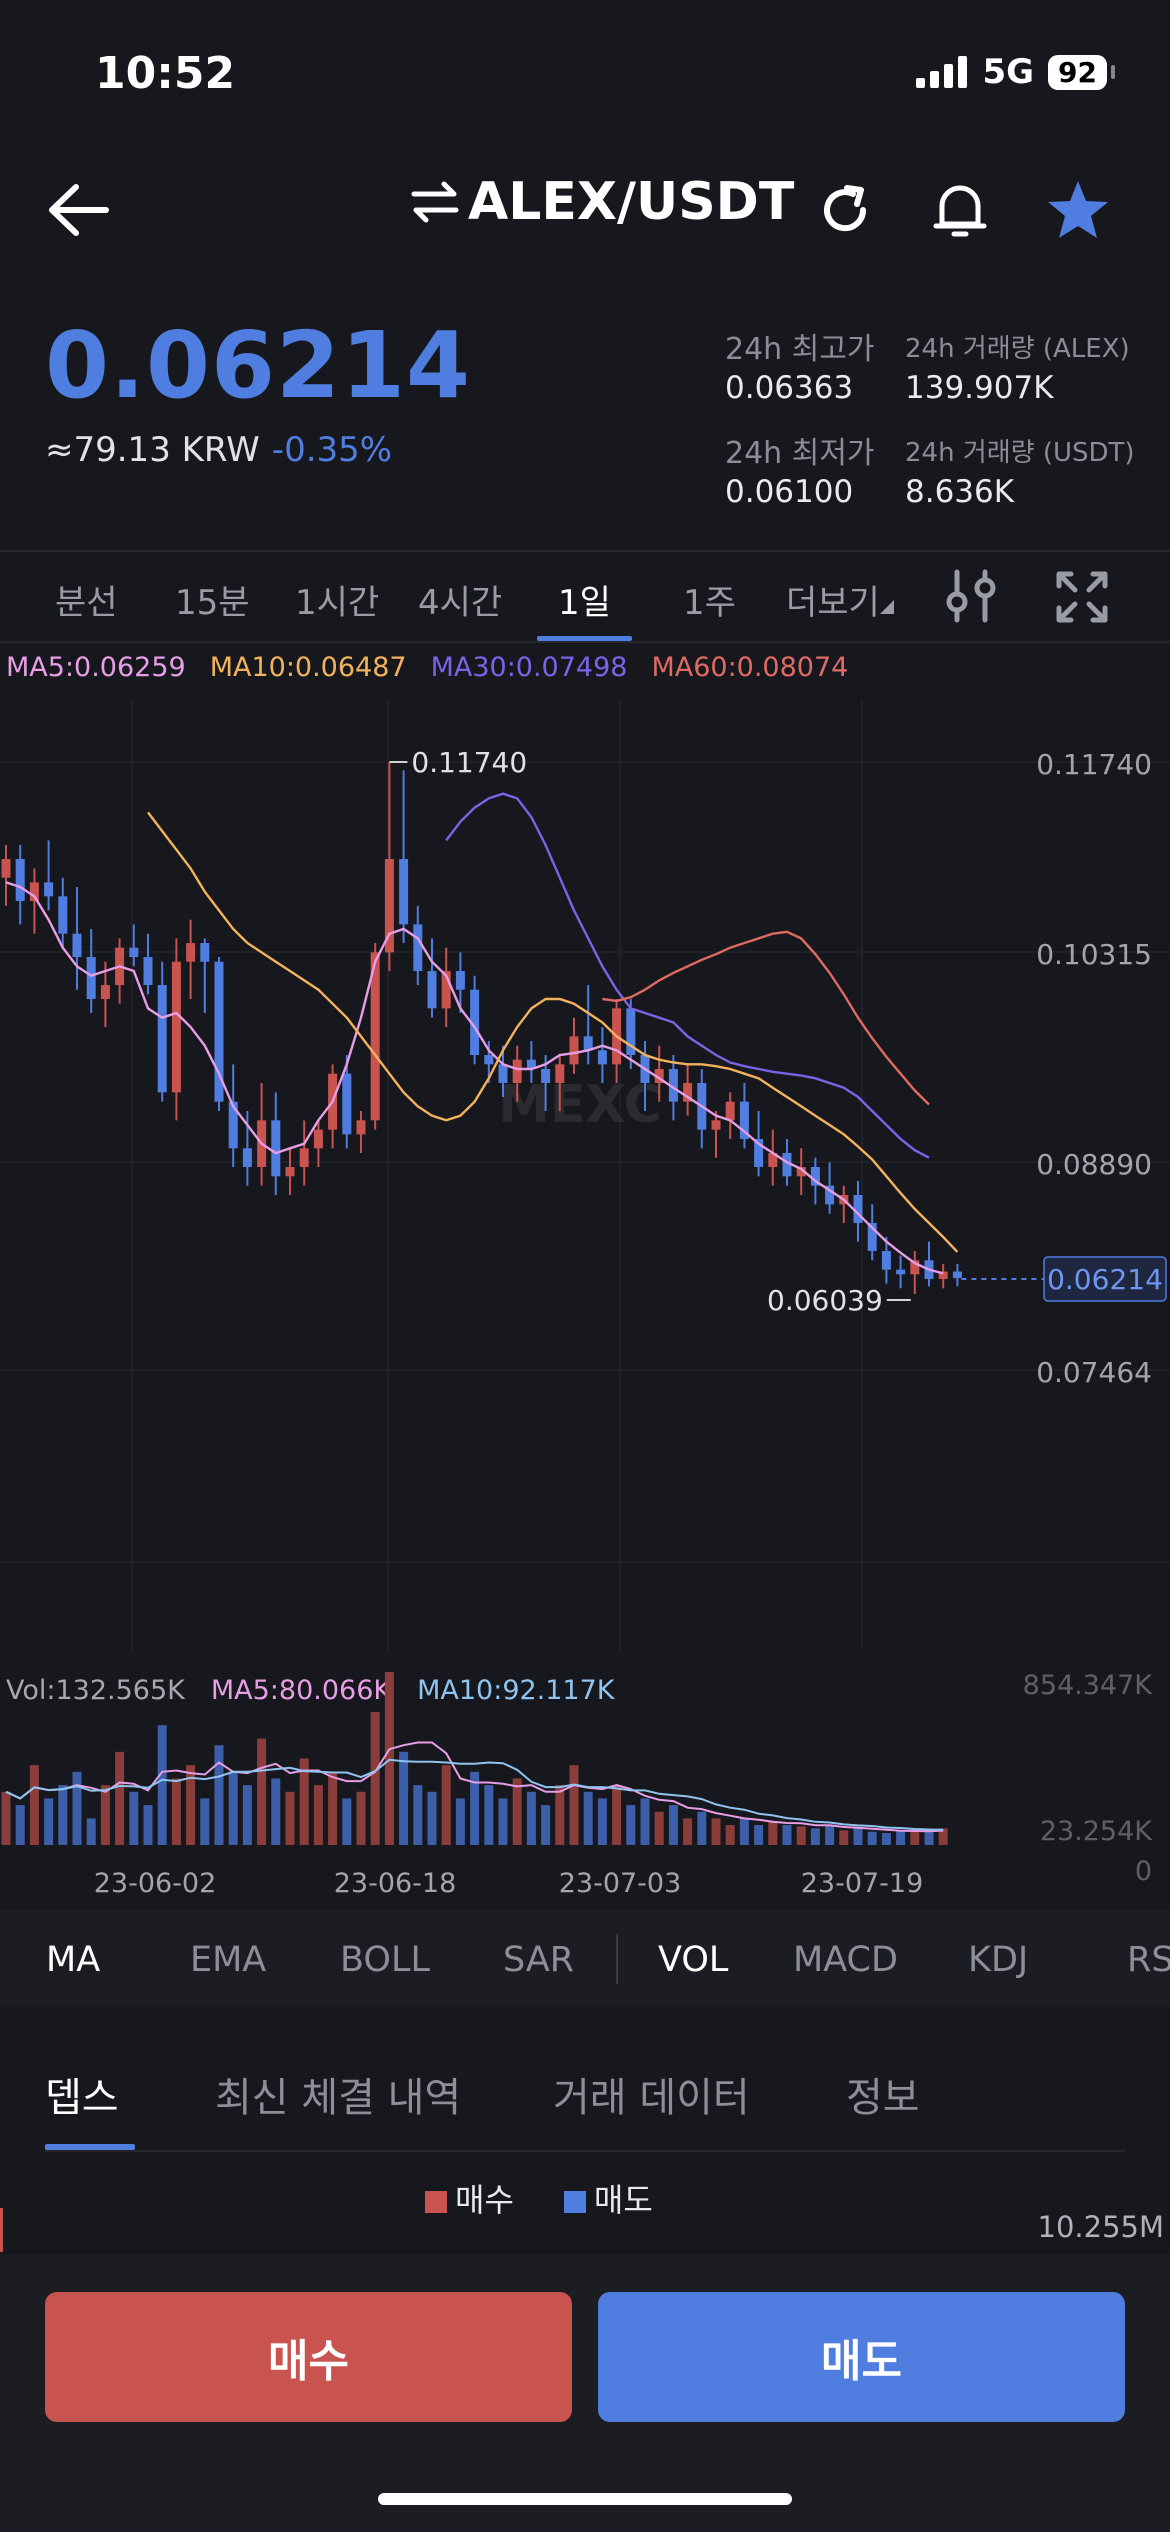 The height and width of the screenshot is (2532, 1170). Describe the element at coordinates (310, 1690) in the screenshot. I see `vol-legend: Vol:132.565K MA5:80.066K MA10:92.117K` at that location.